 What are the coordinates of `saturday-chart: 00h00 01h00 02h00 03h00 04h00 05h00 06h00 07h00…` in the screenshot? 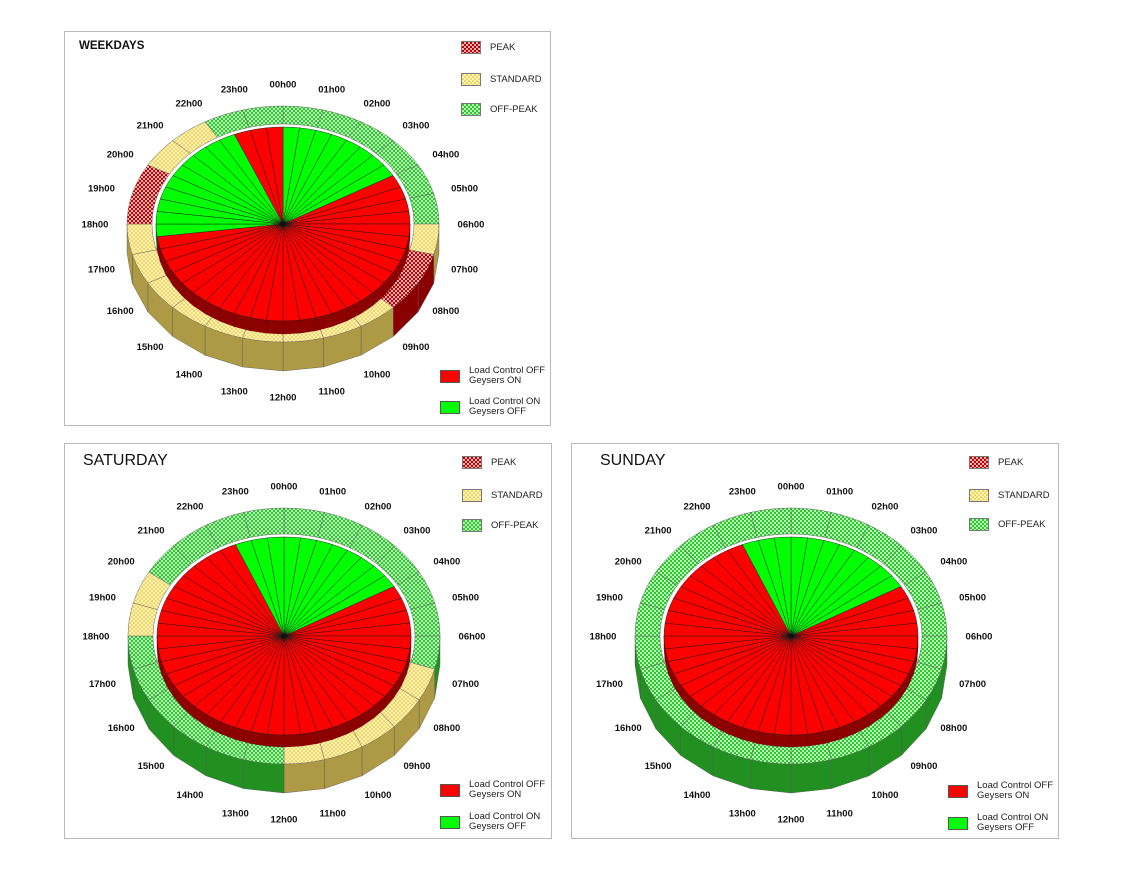 It's located at (284, 654).